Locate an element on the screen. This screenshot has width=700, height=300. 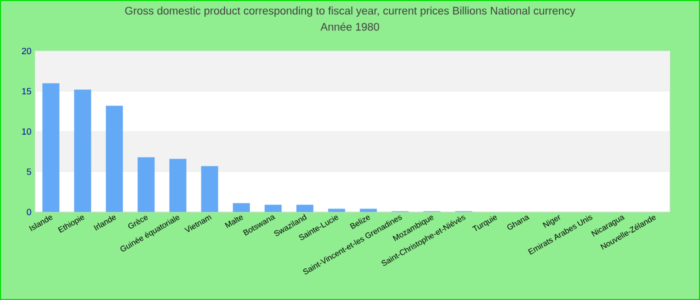
y-tick-label: 0 is located at coordinates (29, 212).